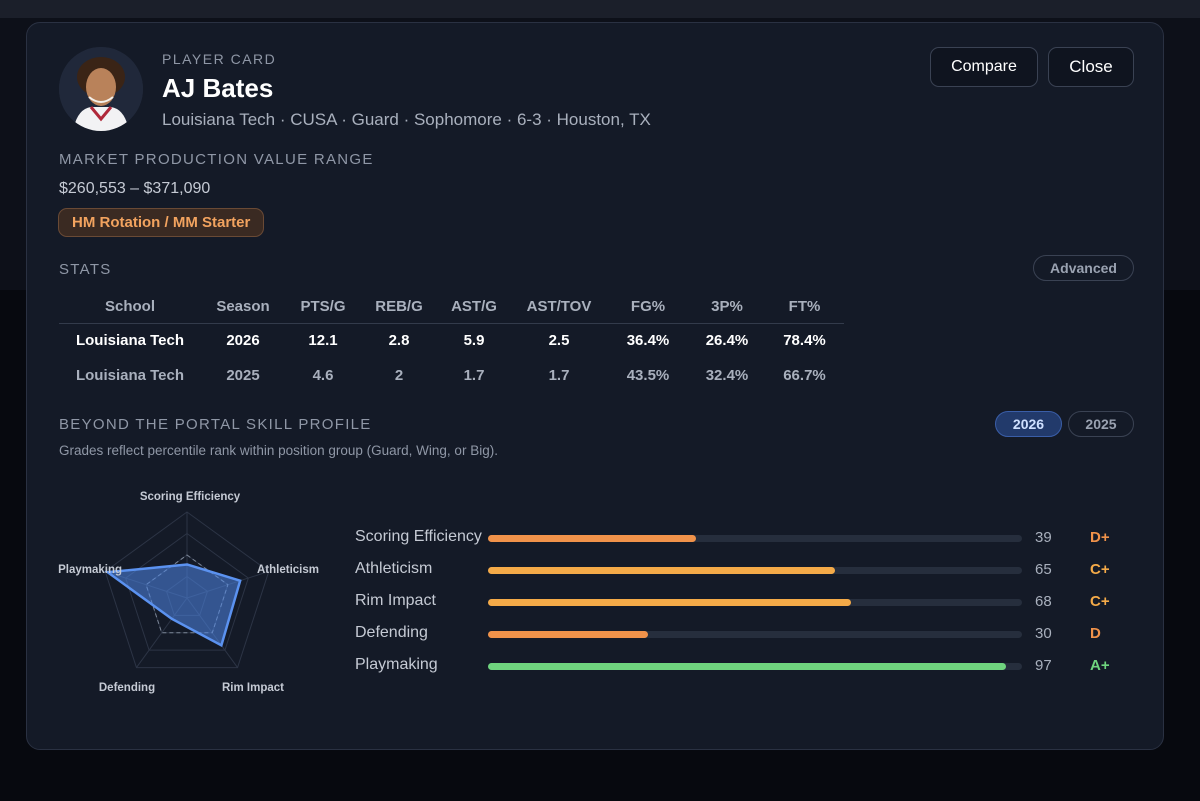  I want to click on table-cell: 2026, so click(243, 341).